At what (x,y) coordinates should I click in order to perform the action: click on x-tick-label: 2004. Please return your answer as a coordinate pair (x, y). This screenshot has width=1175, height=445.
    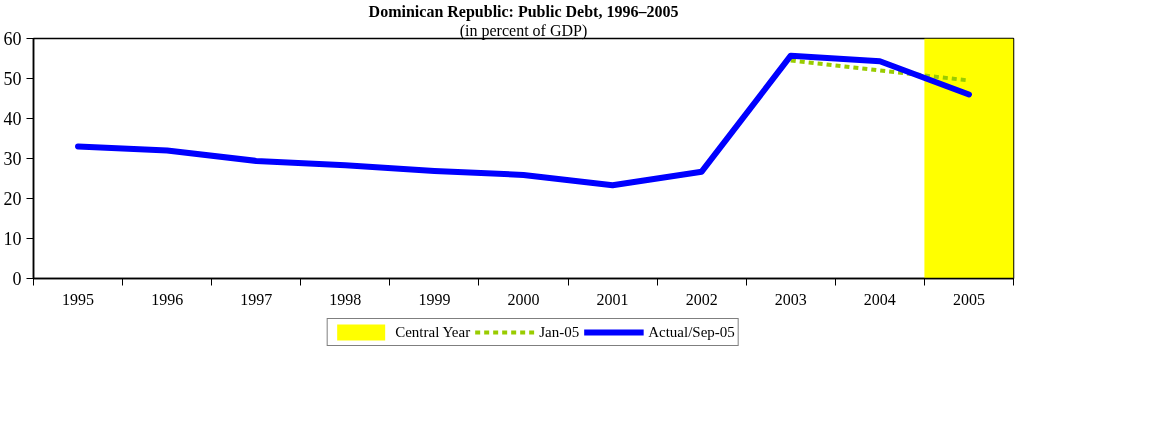
    Looking at the image, I should click on (879, 299).